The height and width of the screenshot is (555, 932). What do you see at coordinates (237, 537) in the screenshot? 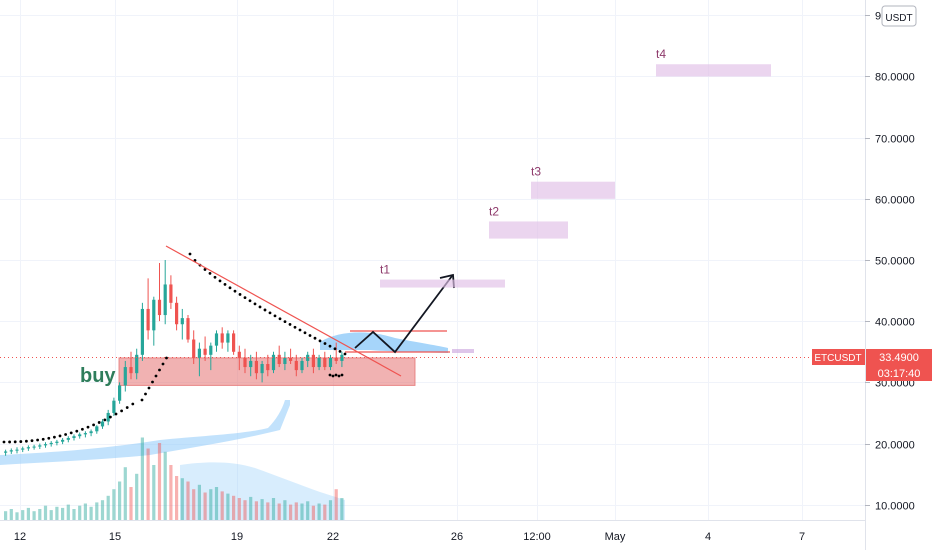
I see `time-tick-label: 19` at bounding box center [237, 537].